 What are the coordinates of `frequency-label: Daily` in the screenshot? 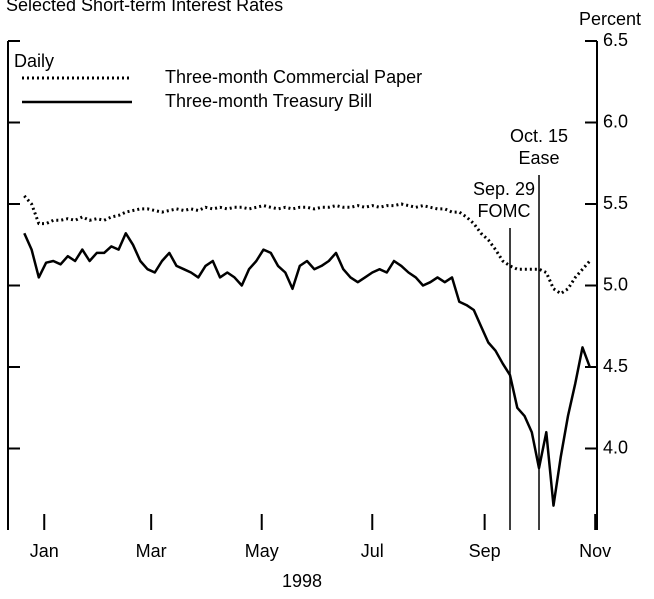 It's located at (34, 61).